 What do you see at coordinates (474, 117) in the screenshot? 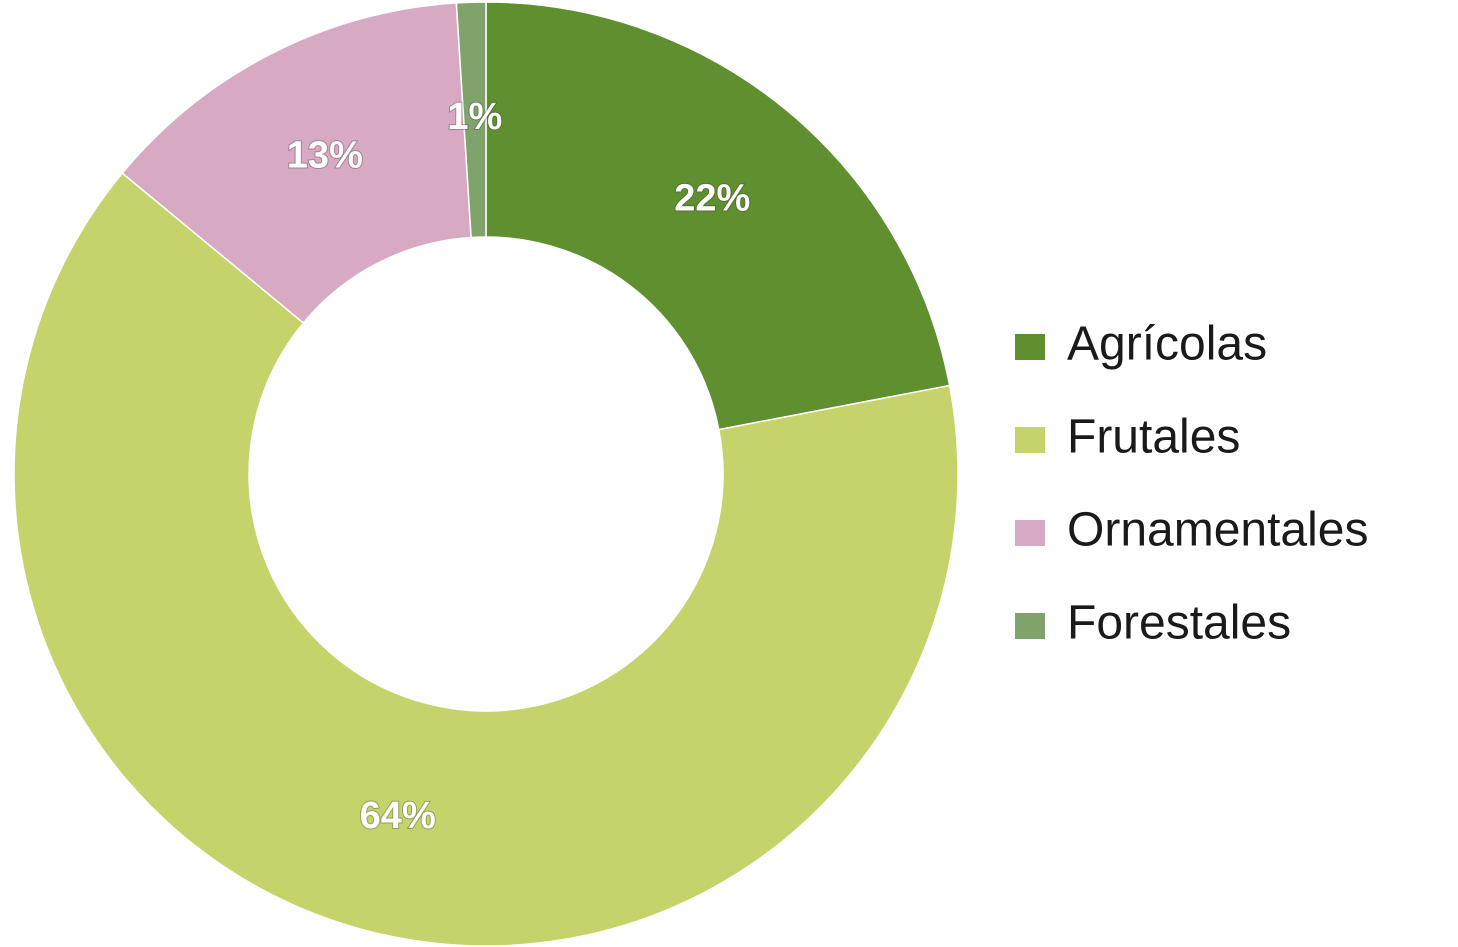
I see `value-label: 1%` at bounding box center [474, 117].